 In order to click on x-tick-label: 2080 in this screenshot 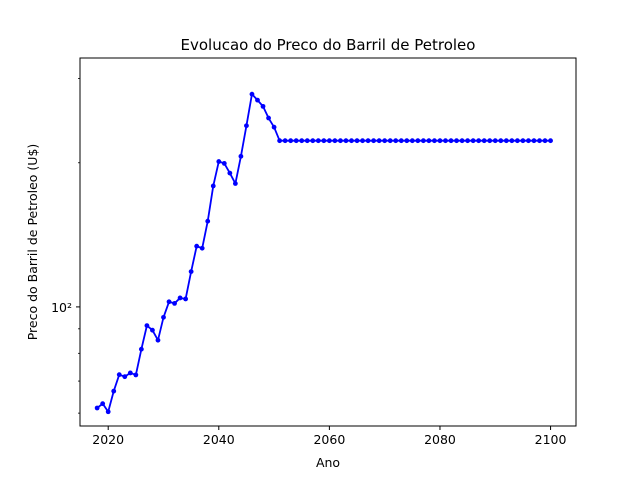, I will do `click(440, 439)`.